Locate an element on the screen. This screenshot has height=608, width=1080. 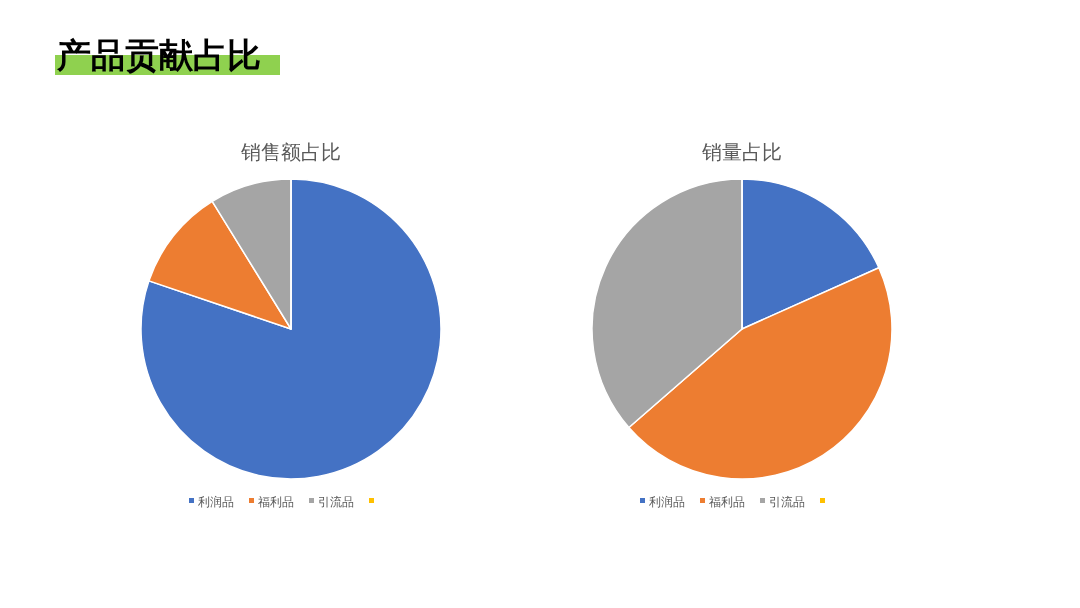
pie-slice is located at coordinates (291, 329).